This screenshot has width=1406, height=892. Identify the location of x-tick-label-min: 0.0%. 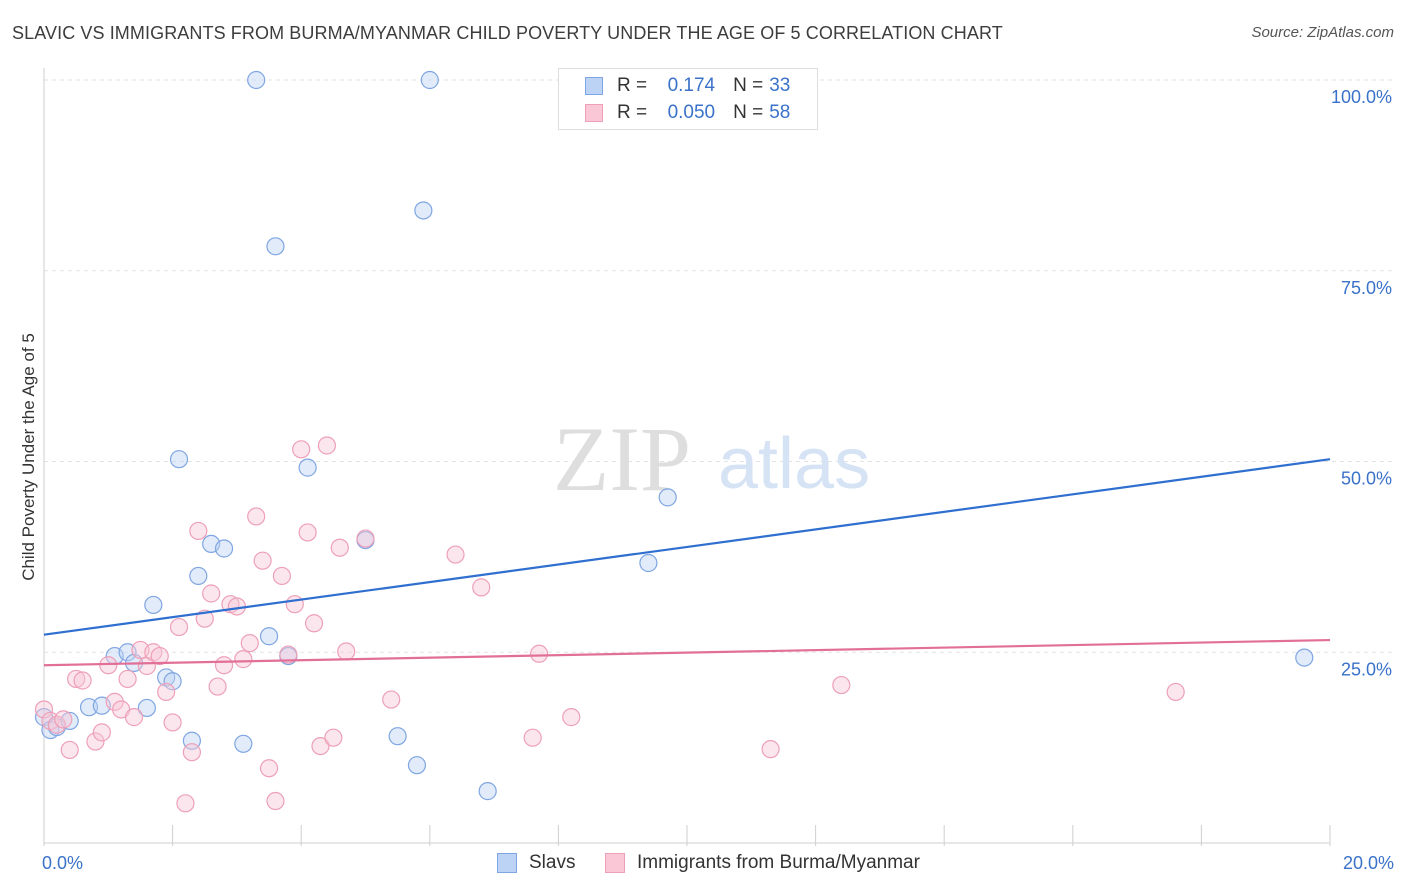
(62, 863).